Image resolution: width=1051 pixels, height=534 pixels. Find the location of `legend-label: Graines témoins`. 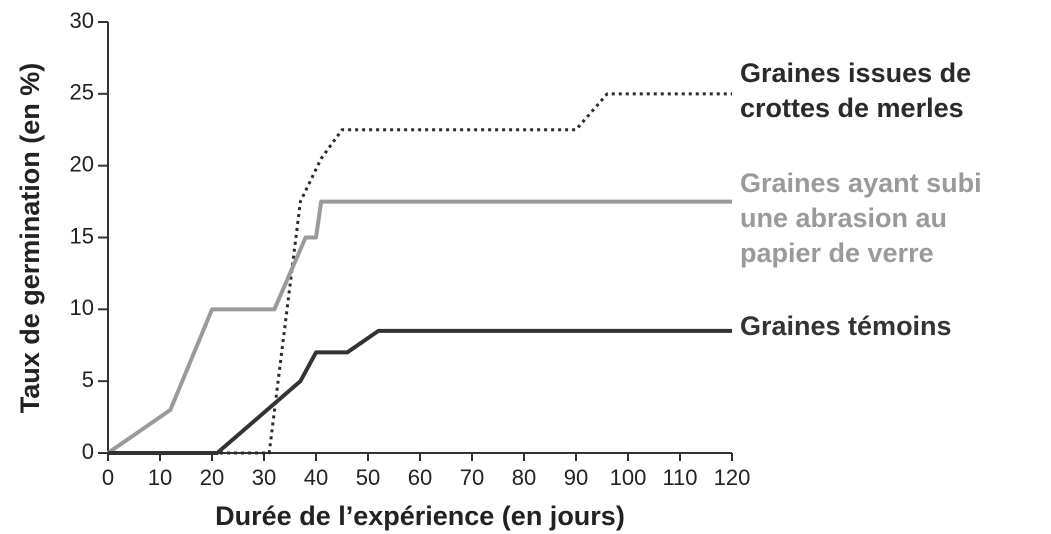

legend-label: Graines témoins is located at coordinates (846, 326).